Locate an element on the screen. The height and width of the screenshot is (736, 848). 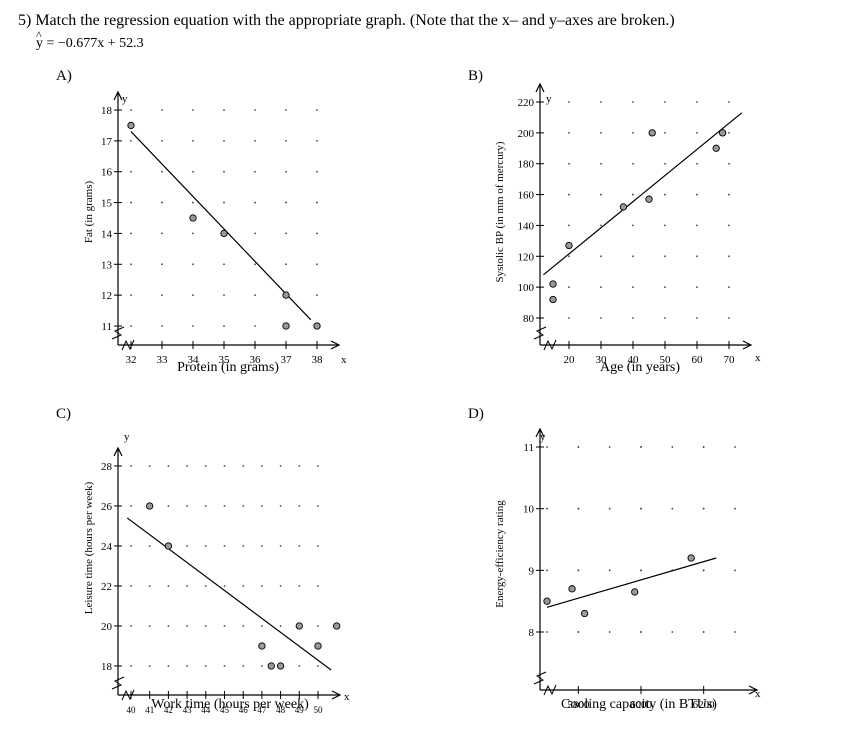
x-axis-label: Age (in years) is located at coordinates (640, 367).